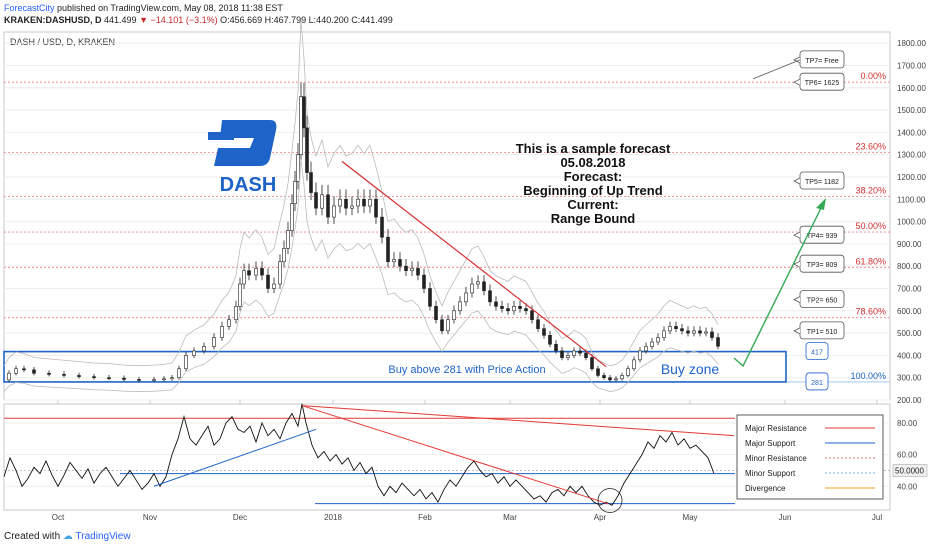 The width and height of the screenshot is (932, 550). I want to click on time-tick-label: May, so click(689, 517).